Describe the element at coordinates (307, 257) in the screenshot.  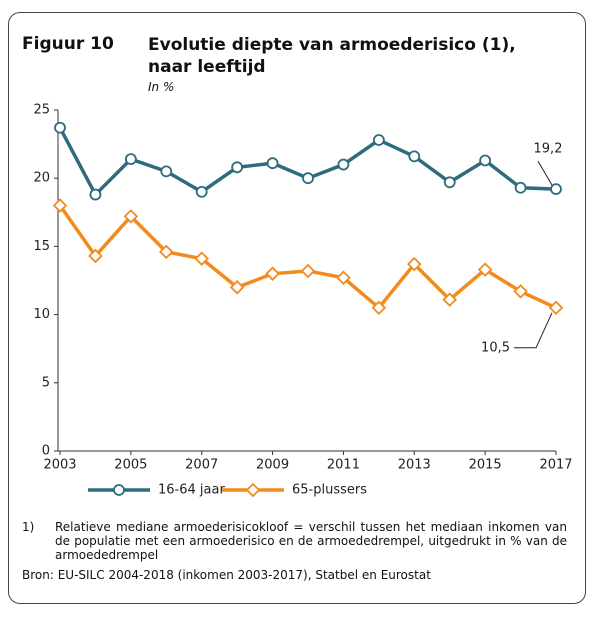
I see `series-line` at that location.